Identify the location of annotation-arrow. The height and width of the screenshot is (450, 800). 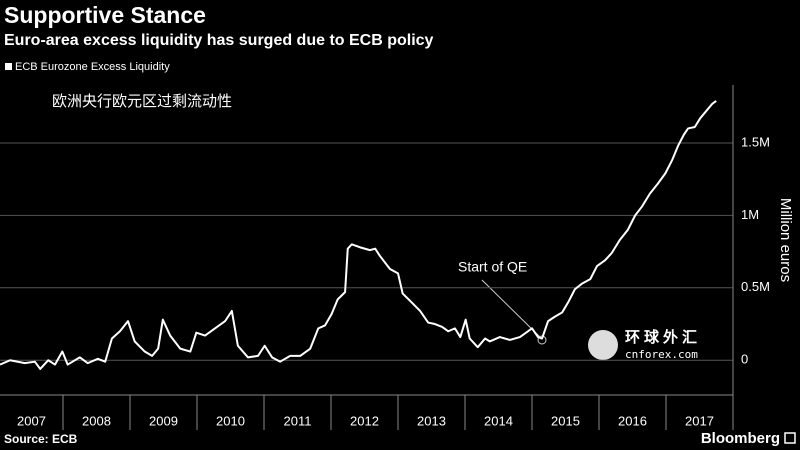
(511, 308).